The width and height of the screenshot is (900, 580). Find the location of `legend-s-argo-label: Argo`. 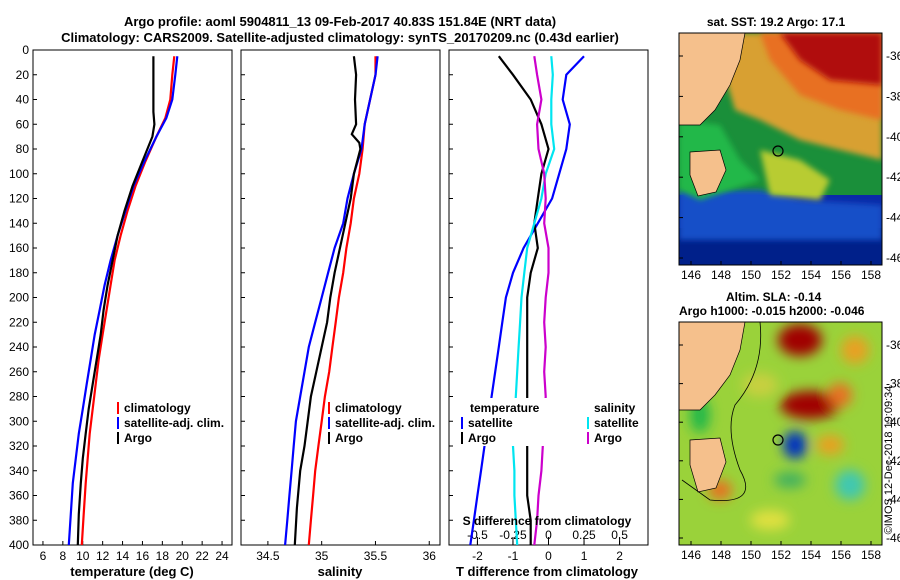

legend-s-argo-label: Argo is located at coordinates (608, 438).